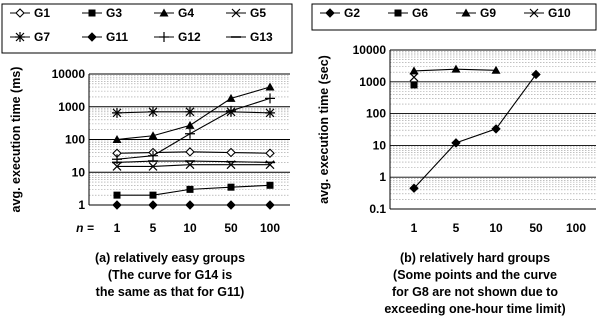 The height and width of the screenshot is (324, 598). I want to click on legend-entry: G5, so click(246, 13).